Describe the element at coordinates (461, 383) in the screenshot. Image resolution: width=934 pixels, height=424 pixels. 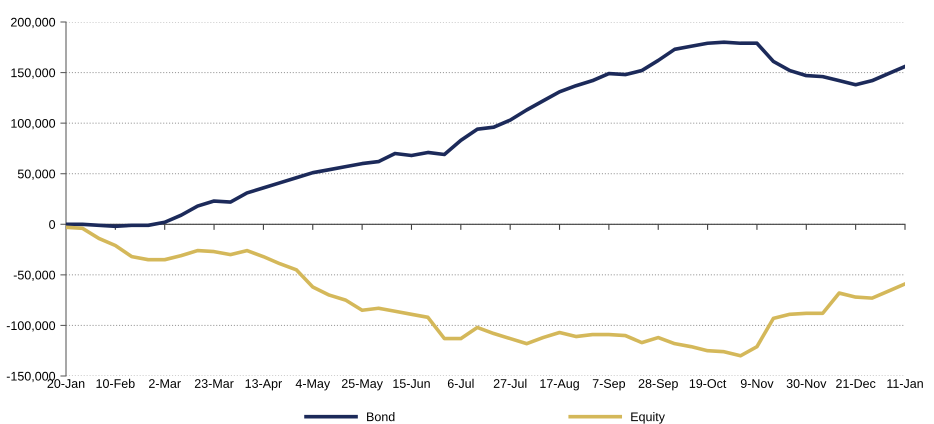
I see `x-tick-label: 6-Jul` at that location.